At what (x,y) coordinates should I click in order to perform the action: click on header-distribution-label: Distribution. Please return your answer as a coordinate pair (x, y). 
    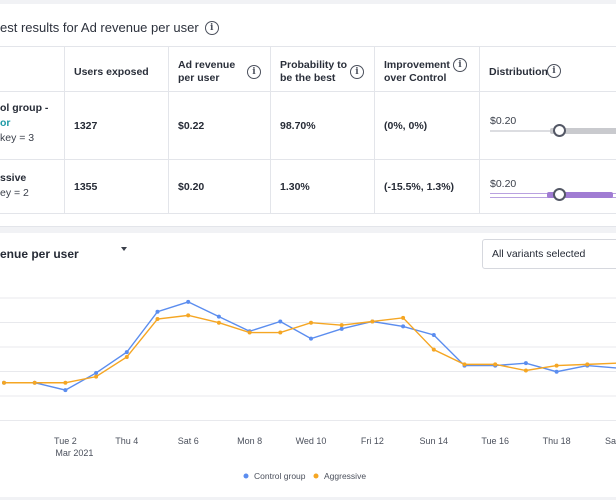
    Looking at the image, I should click on (518, 72).